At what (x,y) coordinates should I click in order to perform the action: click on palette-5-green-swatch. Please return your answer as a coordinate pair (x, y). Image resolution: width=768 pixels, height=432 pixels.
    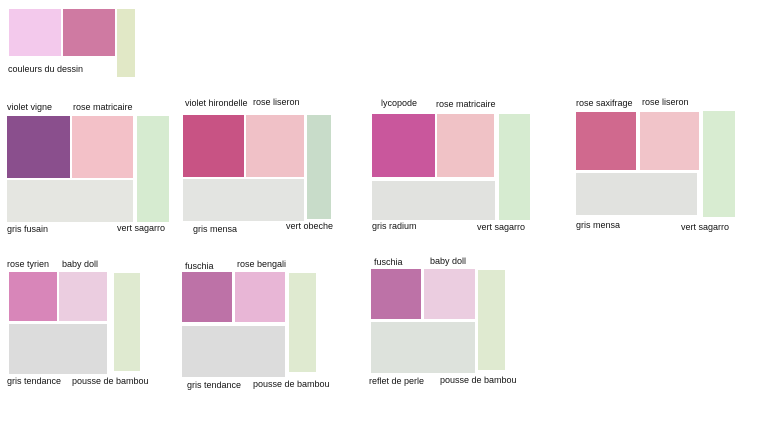
    Looking at the image, I should click on (127, 322).